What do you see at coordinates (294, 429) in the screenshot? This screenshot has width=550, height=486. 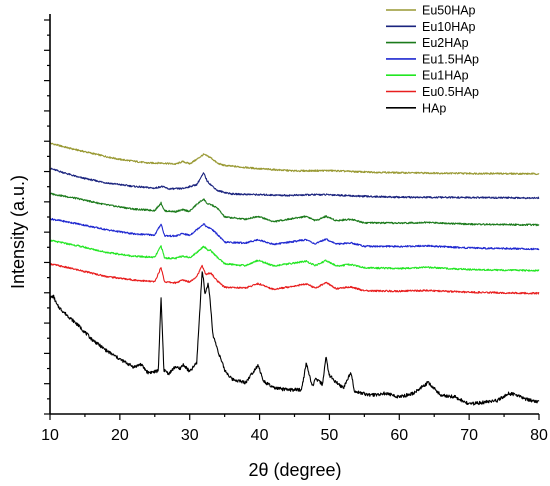 I see `x-axis-ticks: 10 20 30 40 50 60 70 80` at bounding box center [294, 429].